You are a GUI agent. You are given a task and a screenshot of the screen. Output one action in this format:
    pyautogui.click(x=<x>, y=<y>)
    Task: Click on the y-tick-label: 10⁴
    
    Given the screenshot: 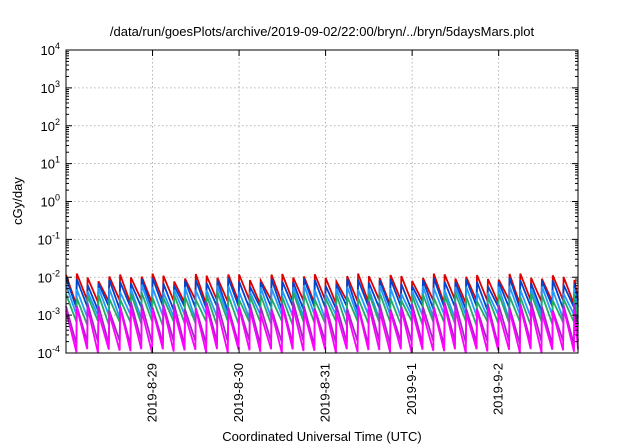 What is the action you would take?
    pyautogui.click(x=50, y=49)
    